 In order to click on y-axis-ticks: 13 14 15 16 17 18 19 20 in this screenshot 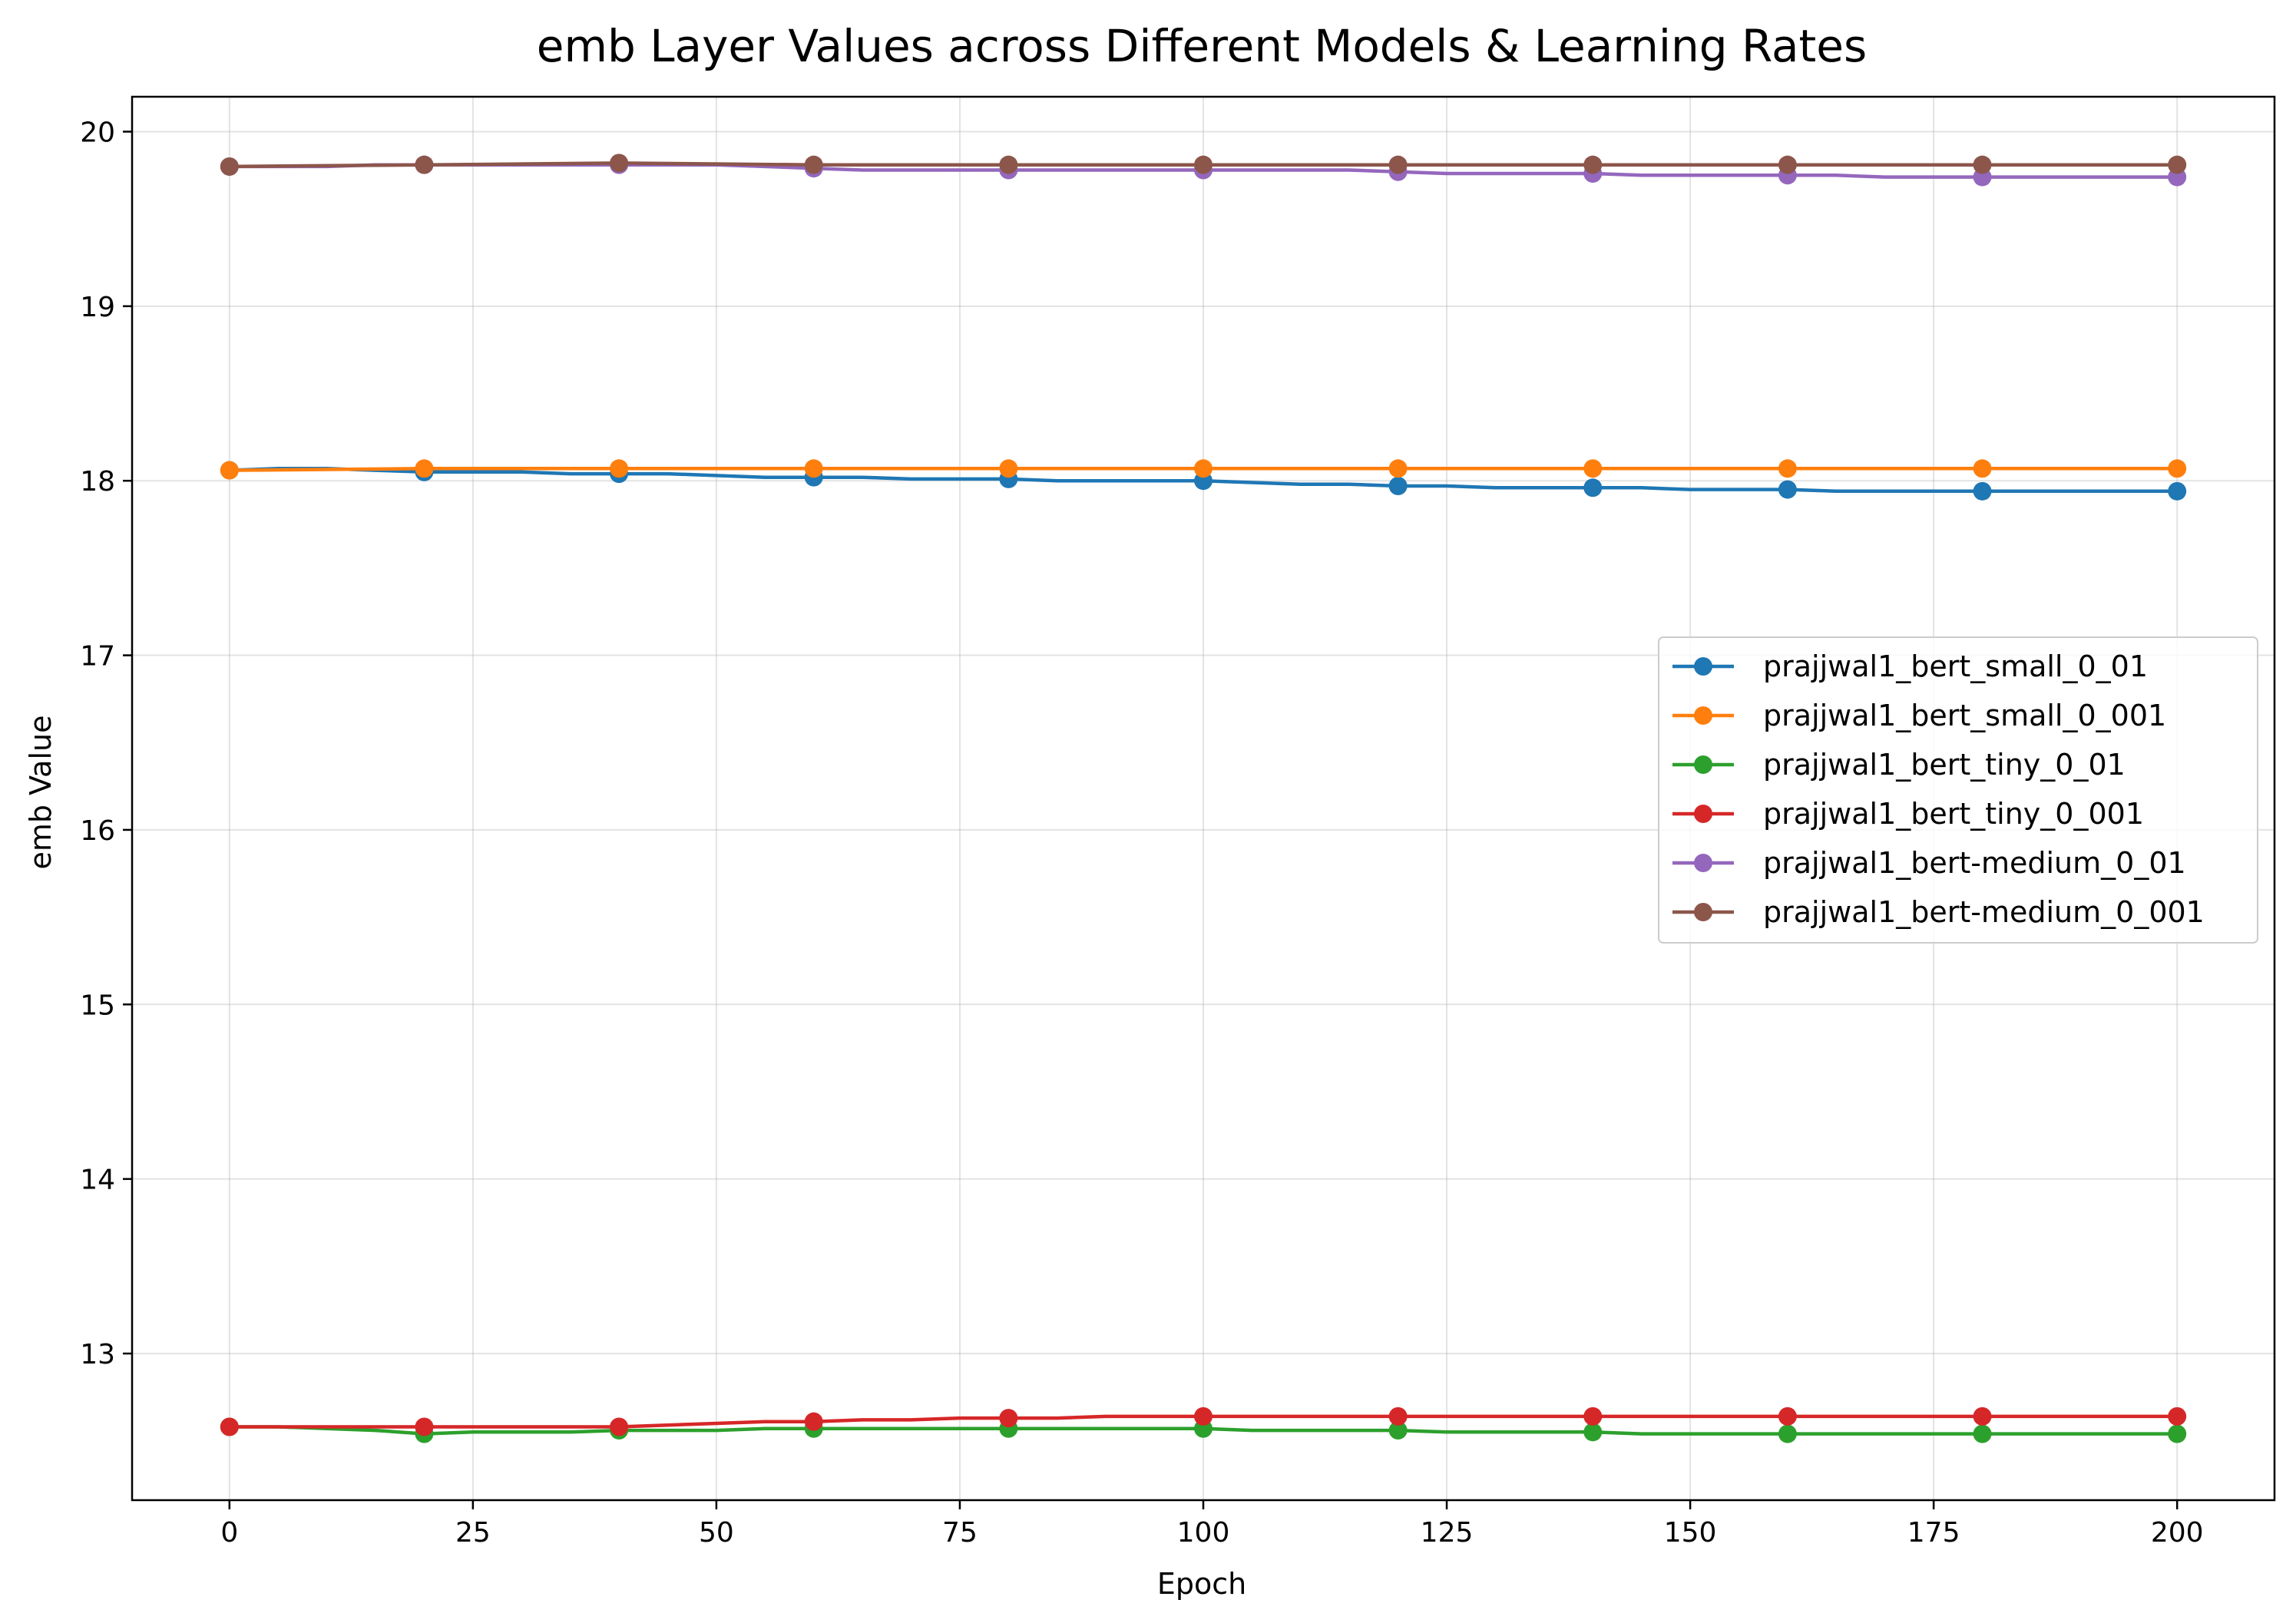, I will do `click(106, 743)`.